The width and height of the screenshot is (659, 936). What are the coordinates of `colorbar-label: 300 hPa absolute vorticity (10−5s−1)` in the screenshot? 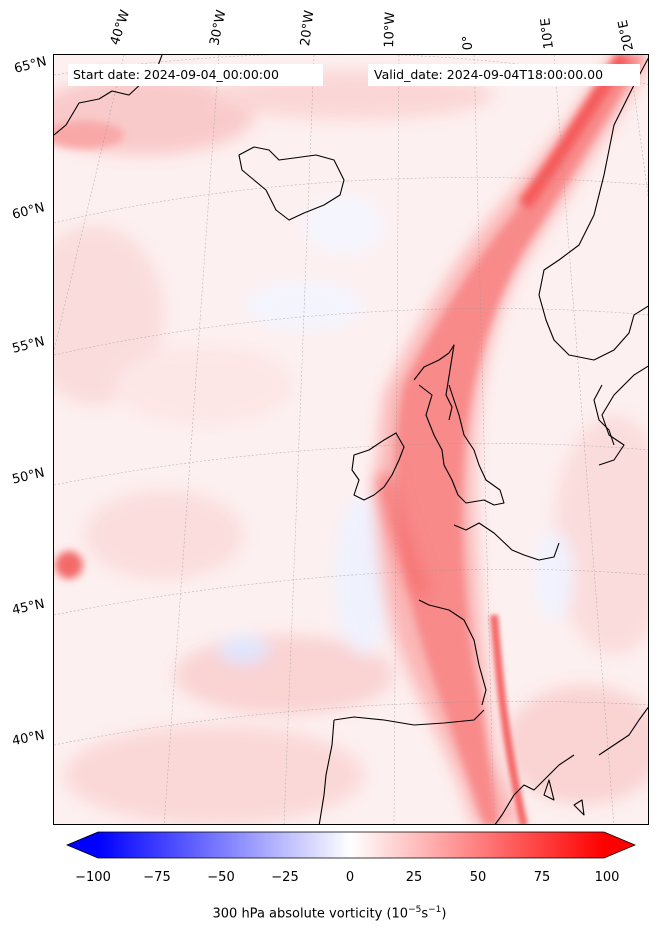 It's located at (329, 913).